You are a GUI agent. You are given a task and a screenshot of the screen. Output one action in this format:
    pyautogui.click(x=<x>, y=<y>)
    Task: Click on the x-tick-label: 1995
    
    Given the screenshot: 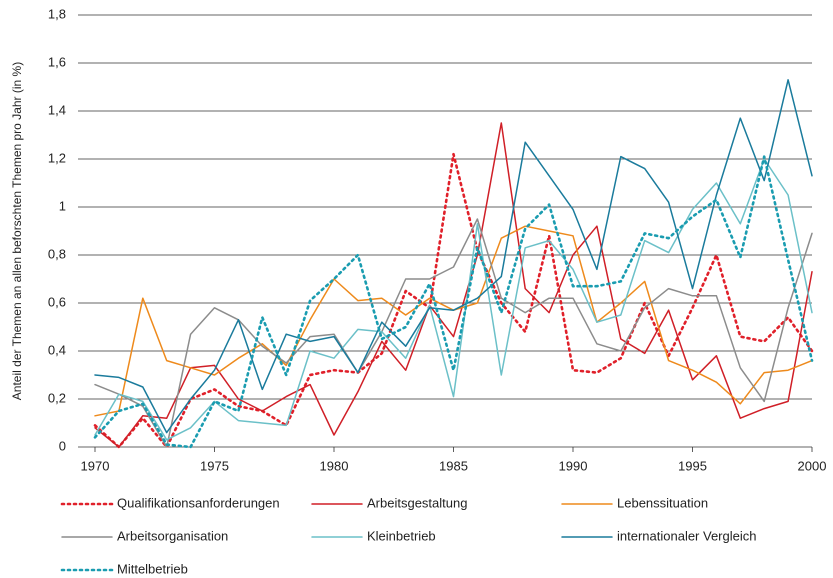 What is the action you would take?
    pyautogui.click(x=692, y=465)
    